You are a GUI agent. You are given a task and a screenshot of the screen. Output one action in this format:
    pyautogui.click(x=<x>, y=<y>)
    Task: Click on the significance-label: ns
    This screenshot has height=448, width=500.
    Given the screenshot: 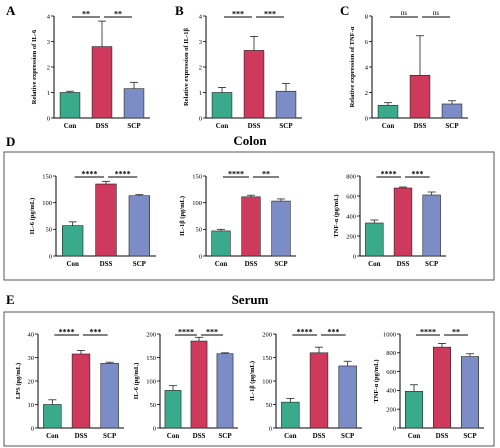 What is the action you would take?
    pyautogui.click(x=404, y=13)
    